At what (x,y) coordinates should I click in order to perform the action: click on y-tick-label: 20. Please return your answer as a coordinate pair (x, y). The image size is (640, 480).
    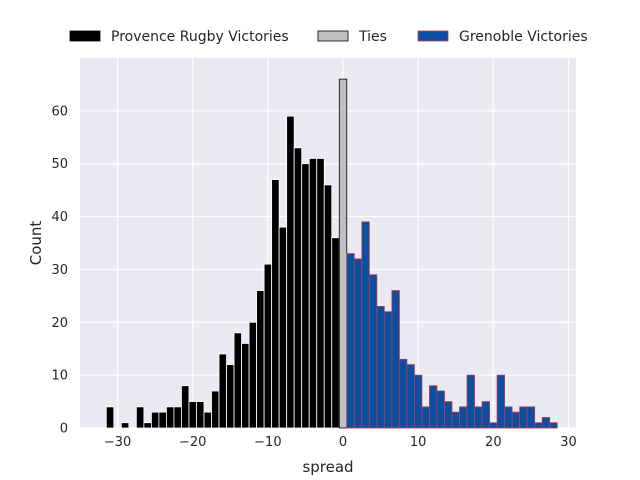
    Looking at the image, I should click on (59, 323).